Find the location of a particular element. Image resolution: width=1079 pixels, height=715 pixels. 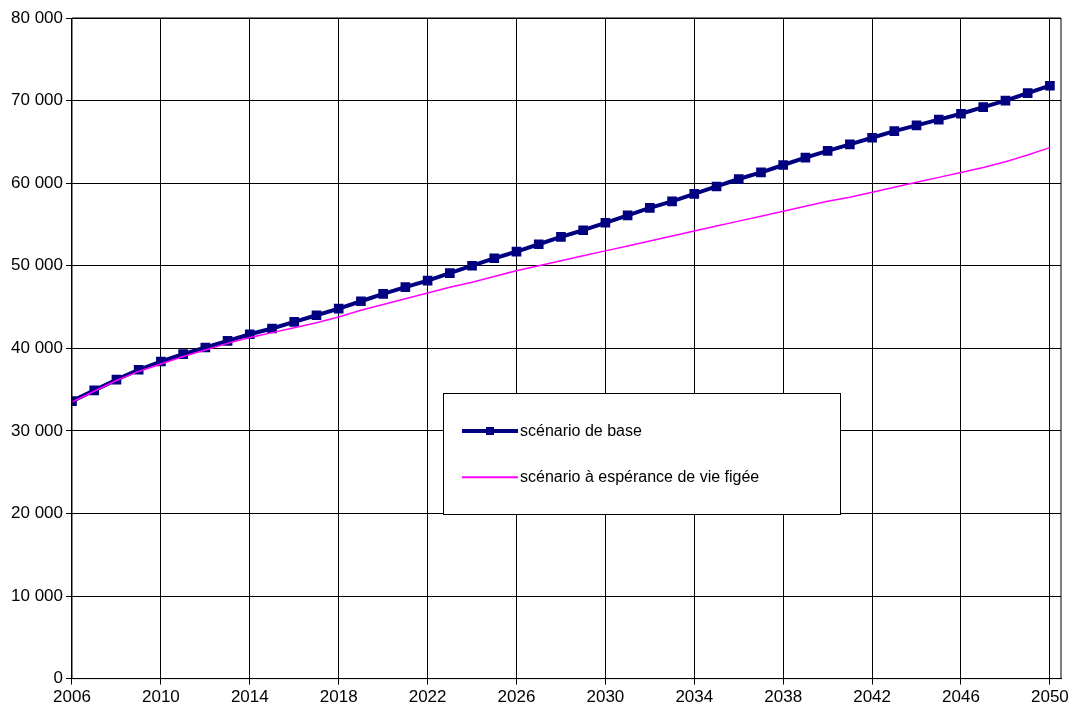

y-tick-label: 50 000 is located at coordinates (37, 265).